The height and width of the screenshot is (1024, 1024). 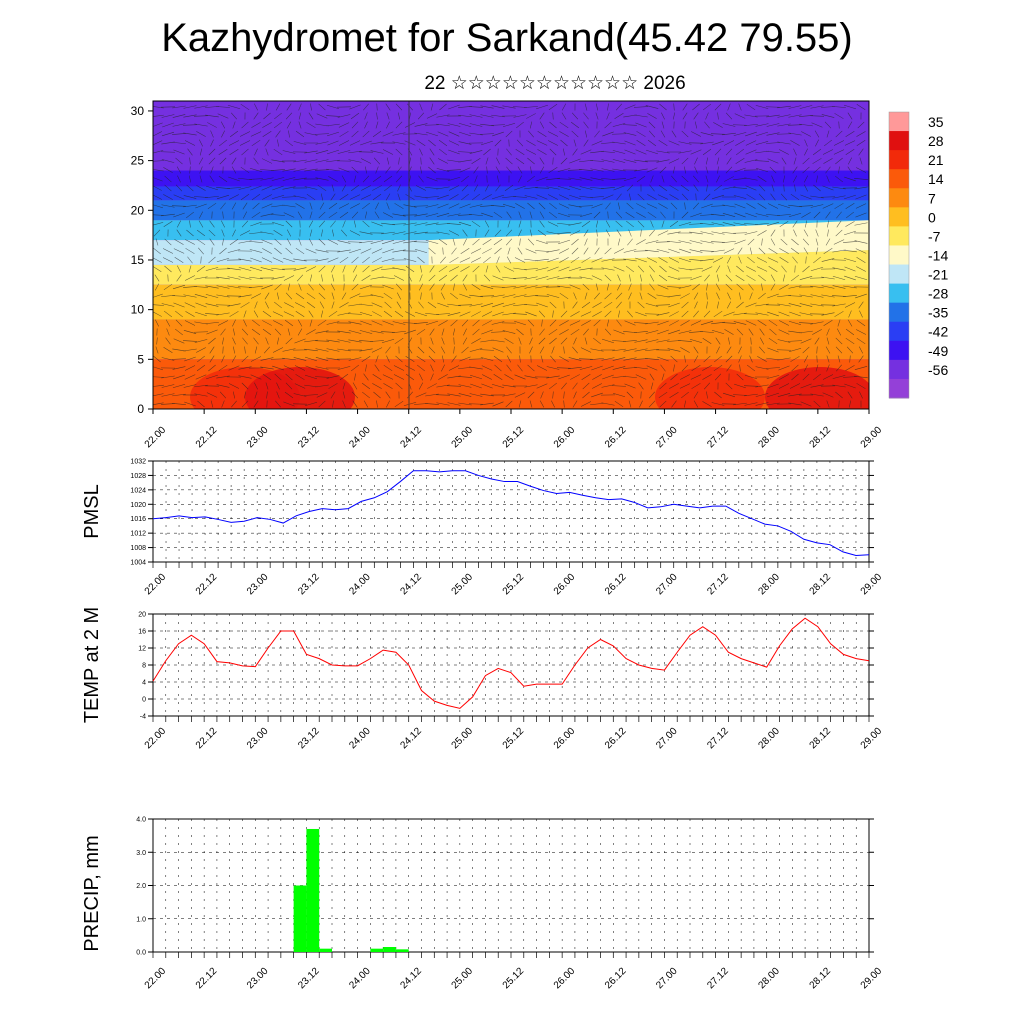 What do you see at coordinates (141, 953) in the screenshot?
I see `y-tick-label: 0.0` at bounding box center [141, 953].